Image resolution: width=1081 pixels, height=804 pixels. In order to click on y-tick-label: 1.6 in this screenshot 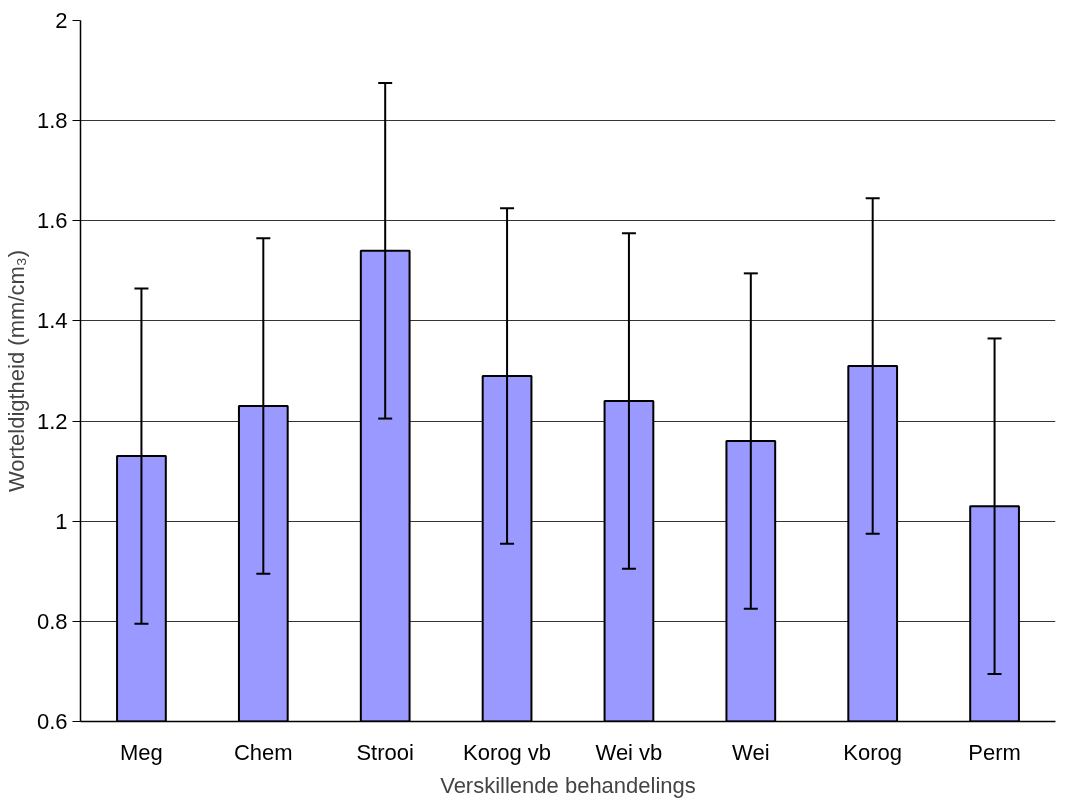, I will do `click(52, 221)`.